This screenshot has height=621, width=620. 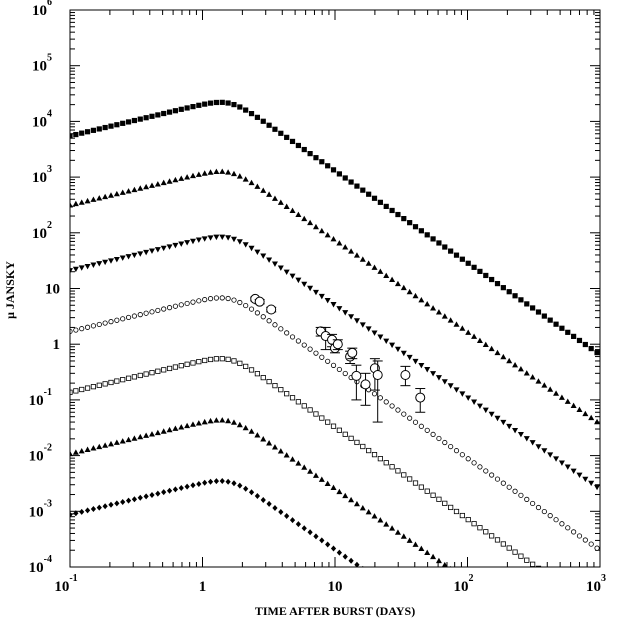 What do you see at coordinates (356, 382) in the screenshot?
I see `observation-point` at bounding box center [356, 382].